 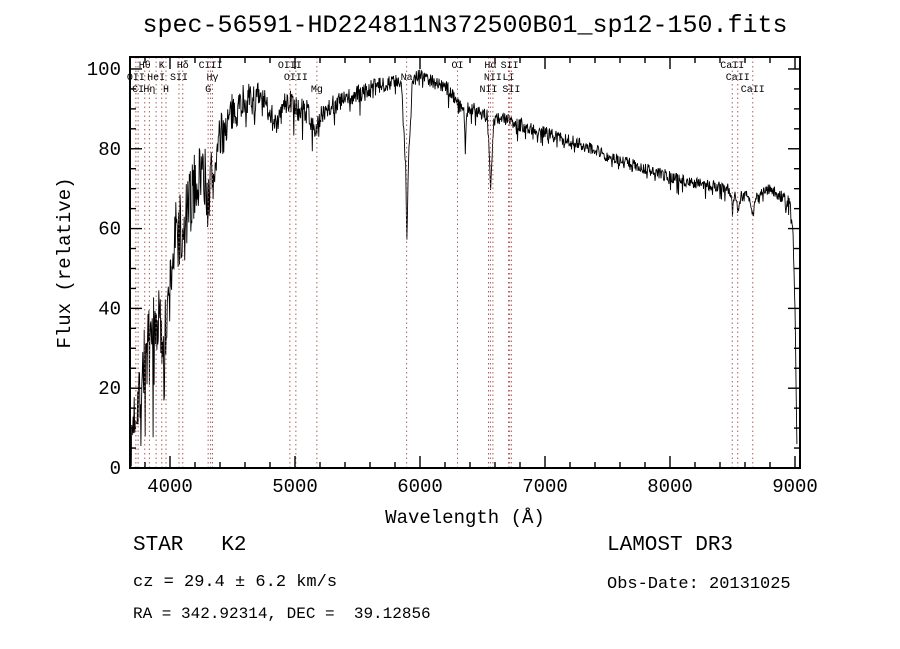 What do you see at coordinates (104, 70) in the screenshot?
I see `y-tick-label: 100` at bounding box center [104, 70].